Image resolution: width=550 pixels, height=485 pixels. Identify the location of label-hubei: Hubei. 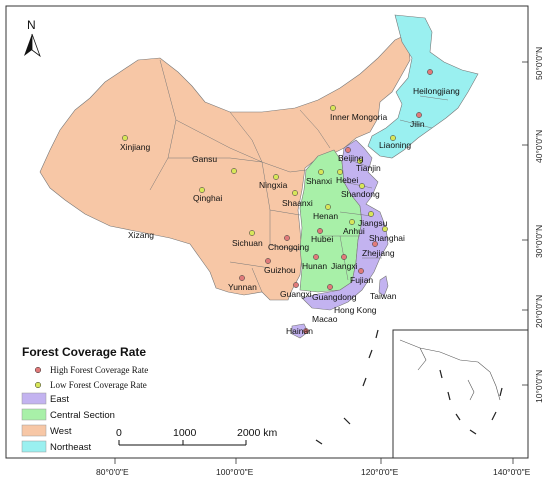
(322, 239).